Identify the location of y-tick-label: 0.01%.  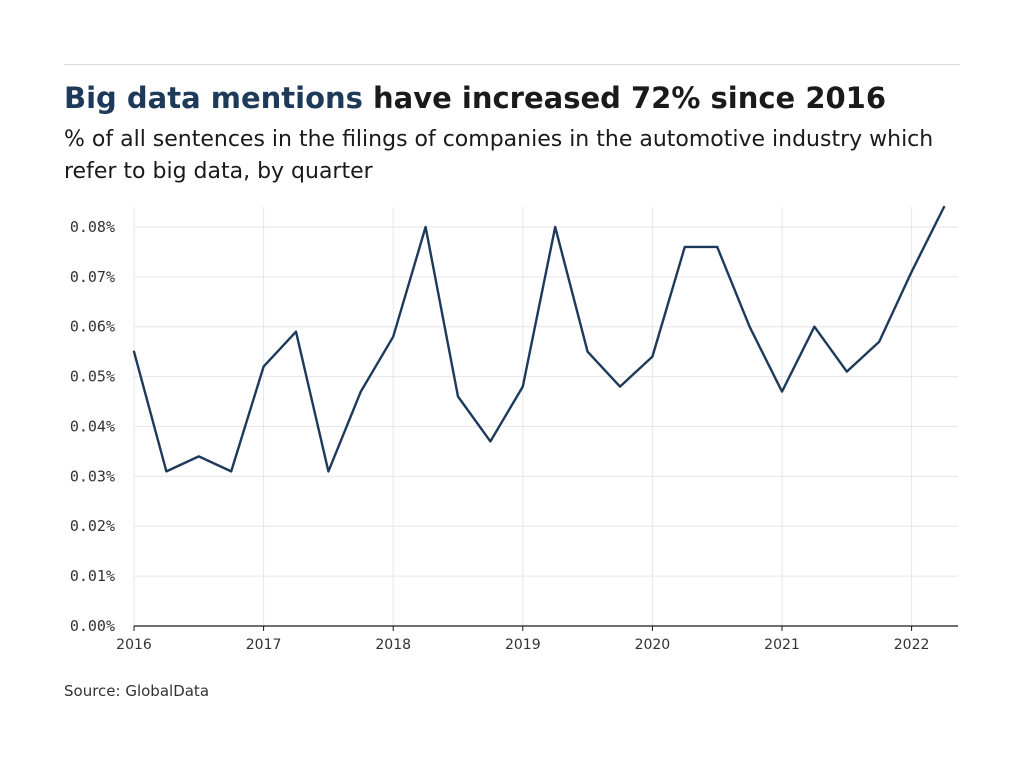
(92, 576).